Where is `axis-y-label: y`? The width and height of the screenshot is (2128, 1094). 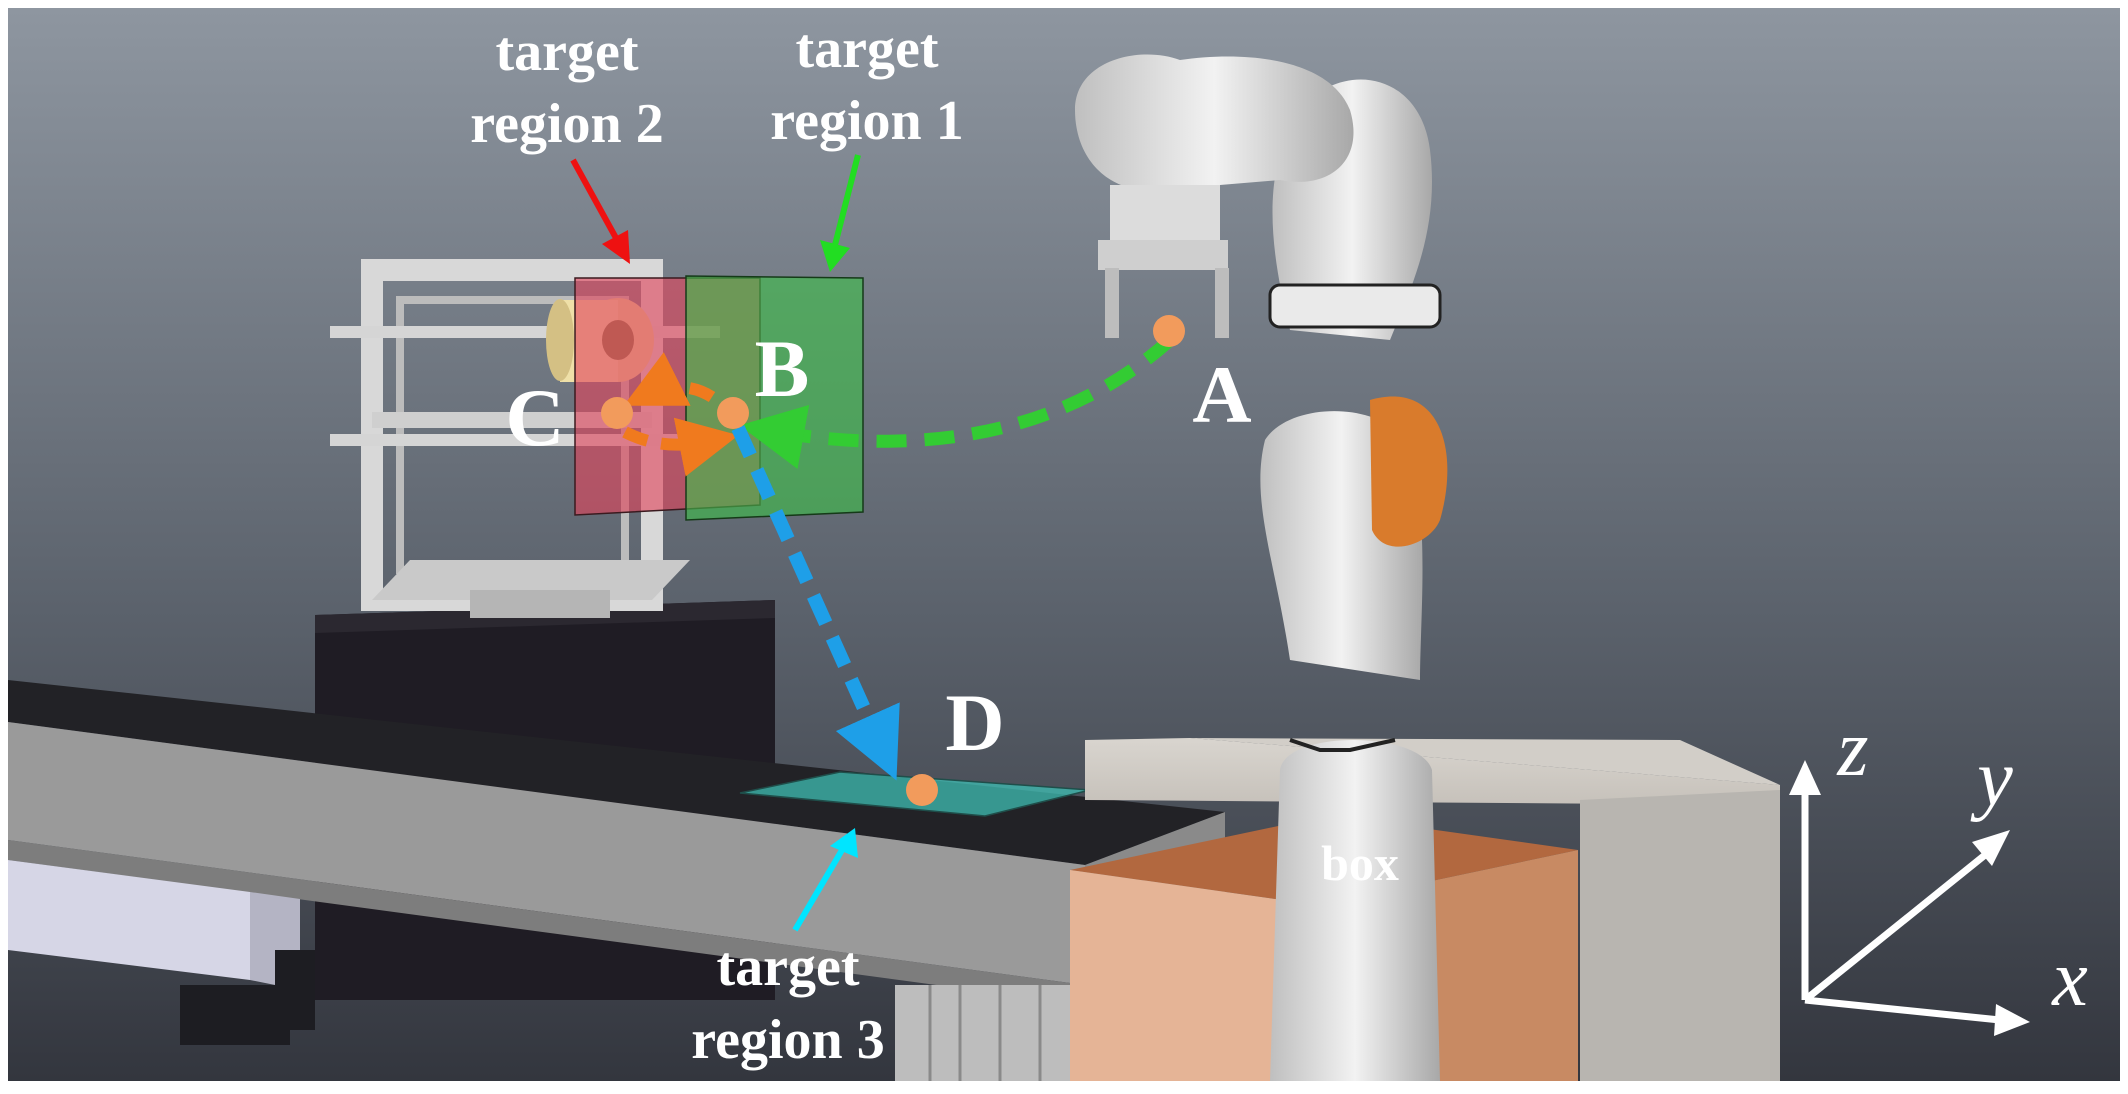 axis-y-label: y is located at coordinates (1991, 779).